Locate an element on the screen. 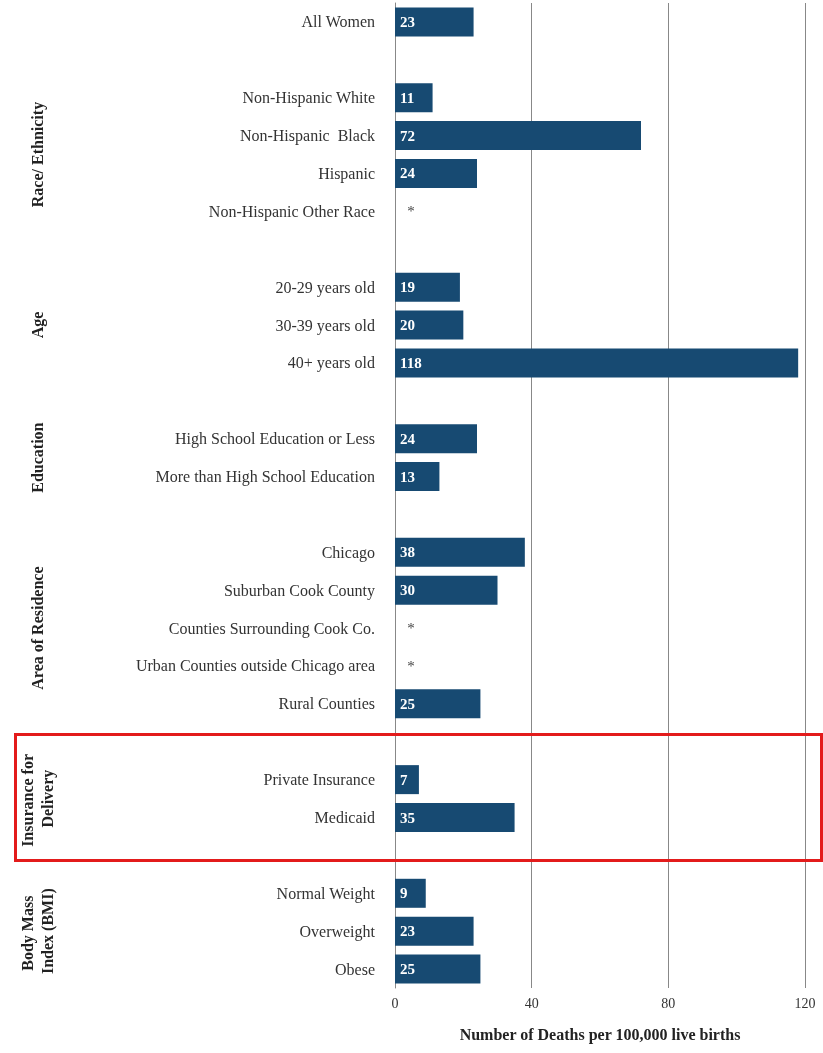 The image size is (823, 1053). y-tick-label: Hispanic is located at coordinates (346, 173).